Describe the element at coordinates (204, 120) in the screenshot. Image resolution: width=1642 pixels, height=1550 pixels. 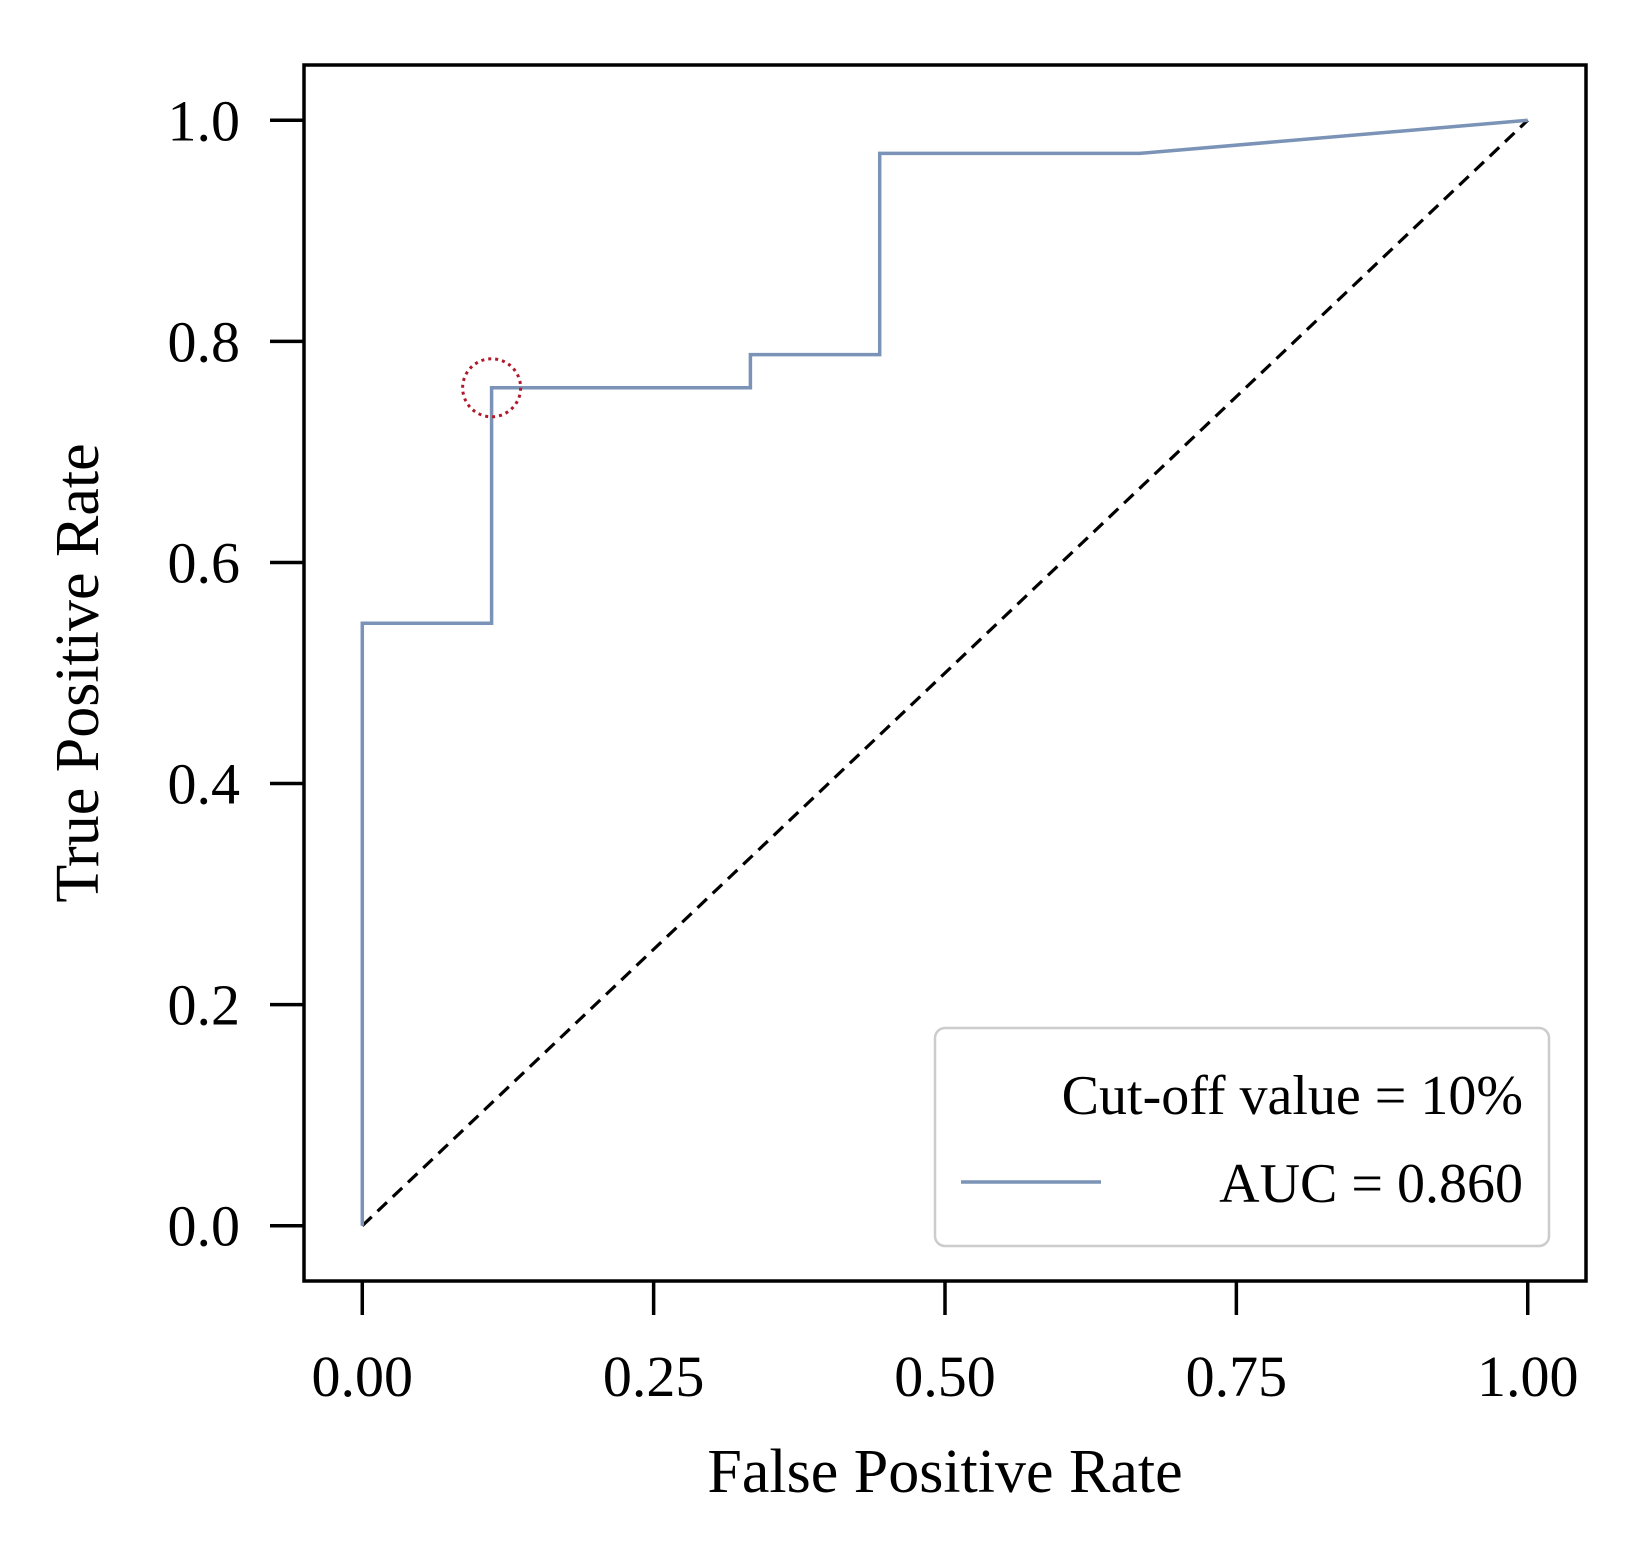
I see `y-tick-label: 1.0` at that location.